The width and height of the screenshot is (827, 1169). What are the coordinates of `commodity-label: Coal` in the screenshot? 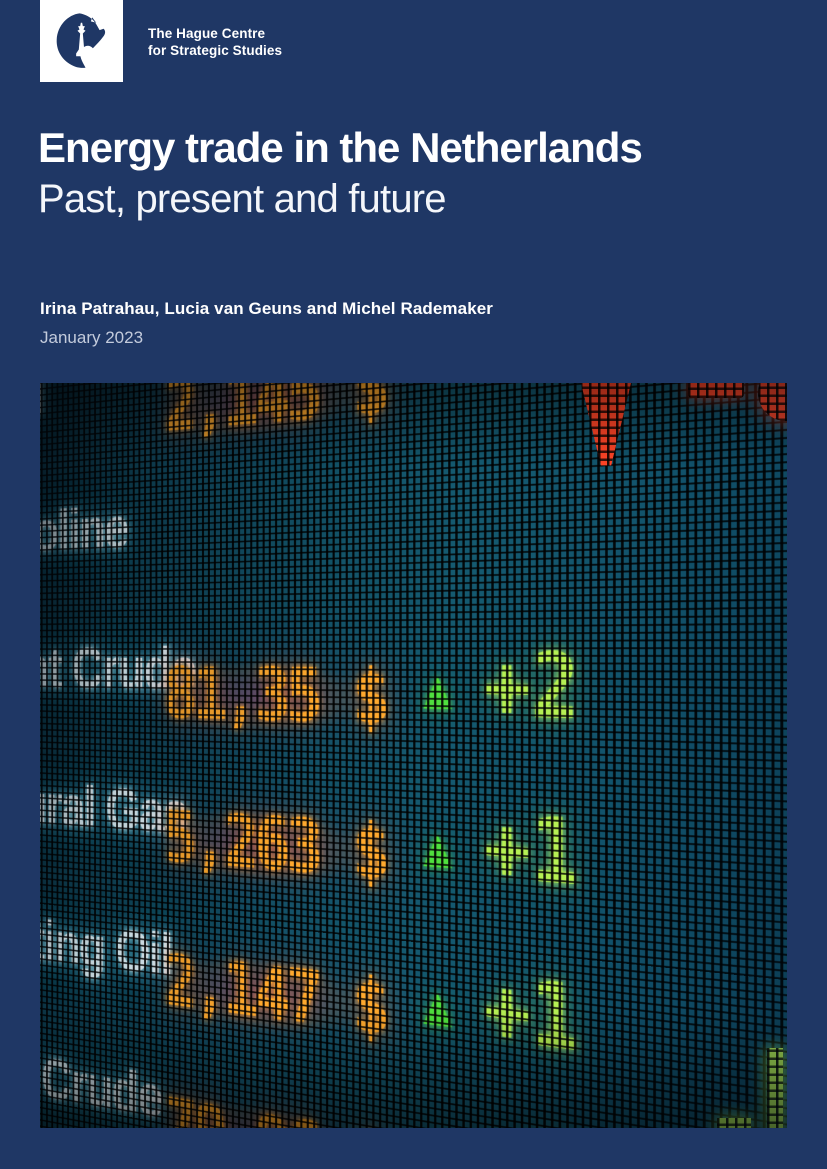 It's located at (42, 409).